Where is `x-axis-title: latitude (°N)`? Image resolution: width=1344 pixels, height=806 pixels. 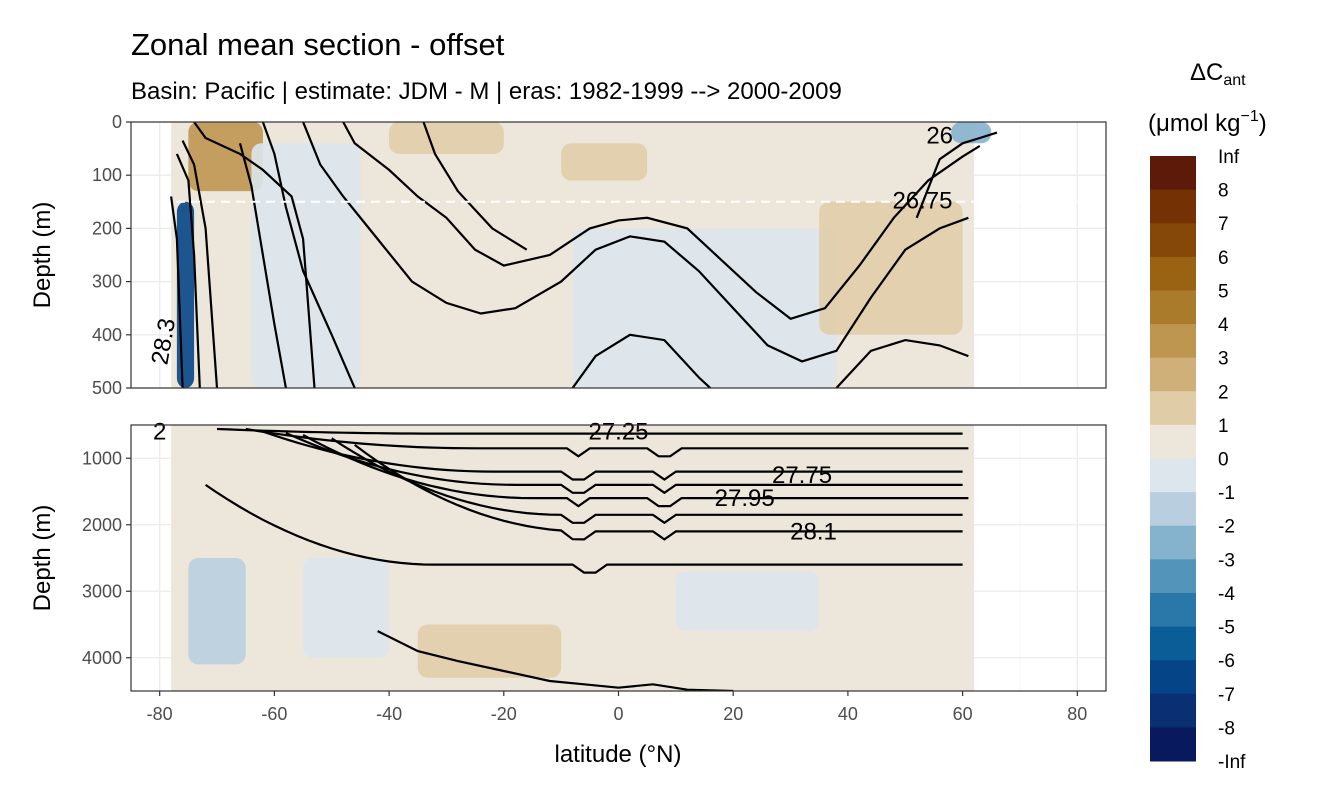 x-axis-title: latitude (°N) is located at coordinates (618, 754).